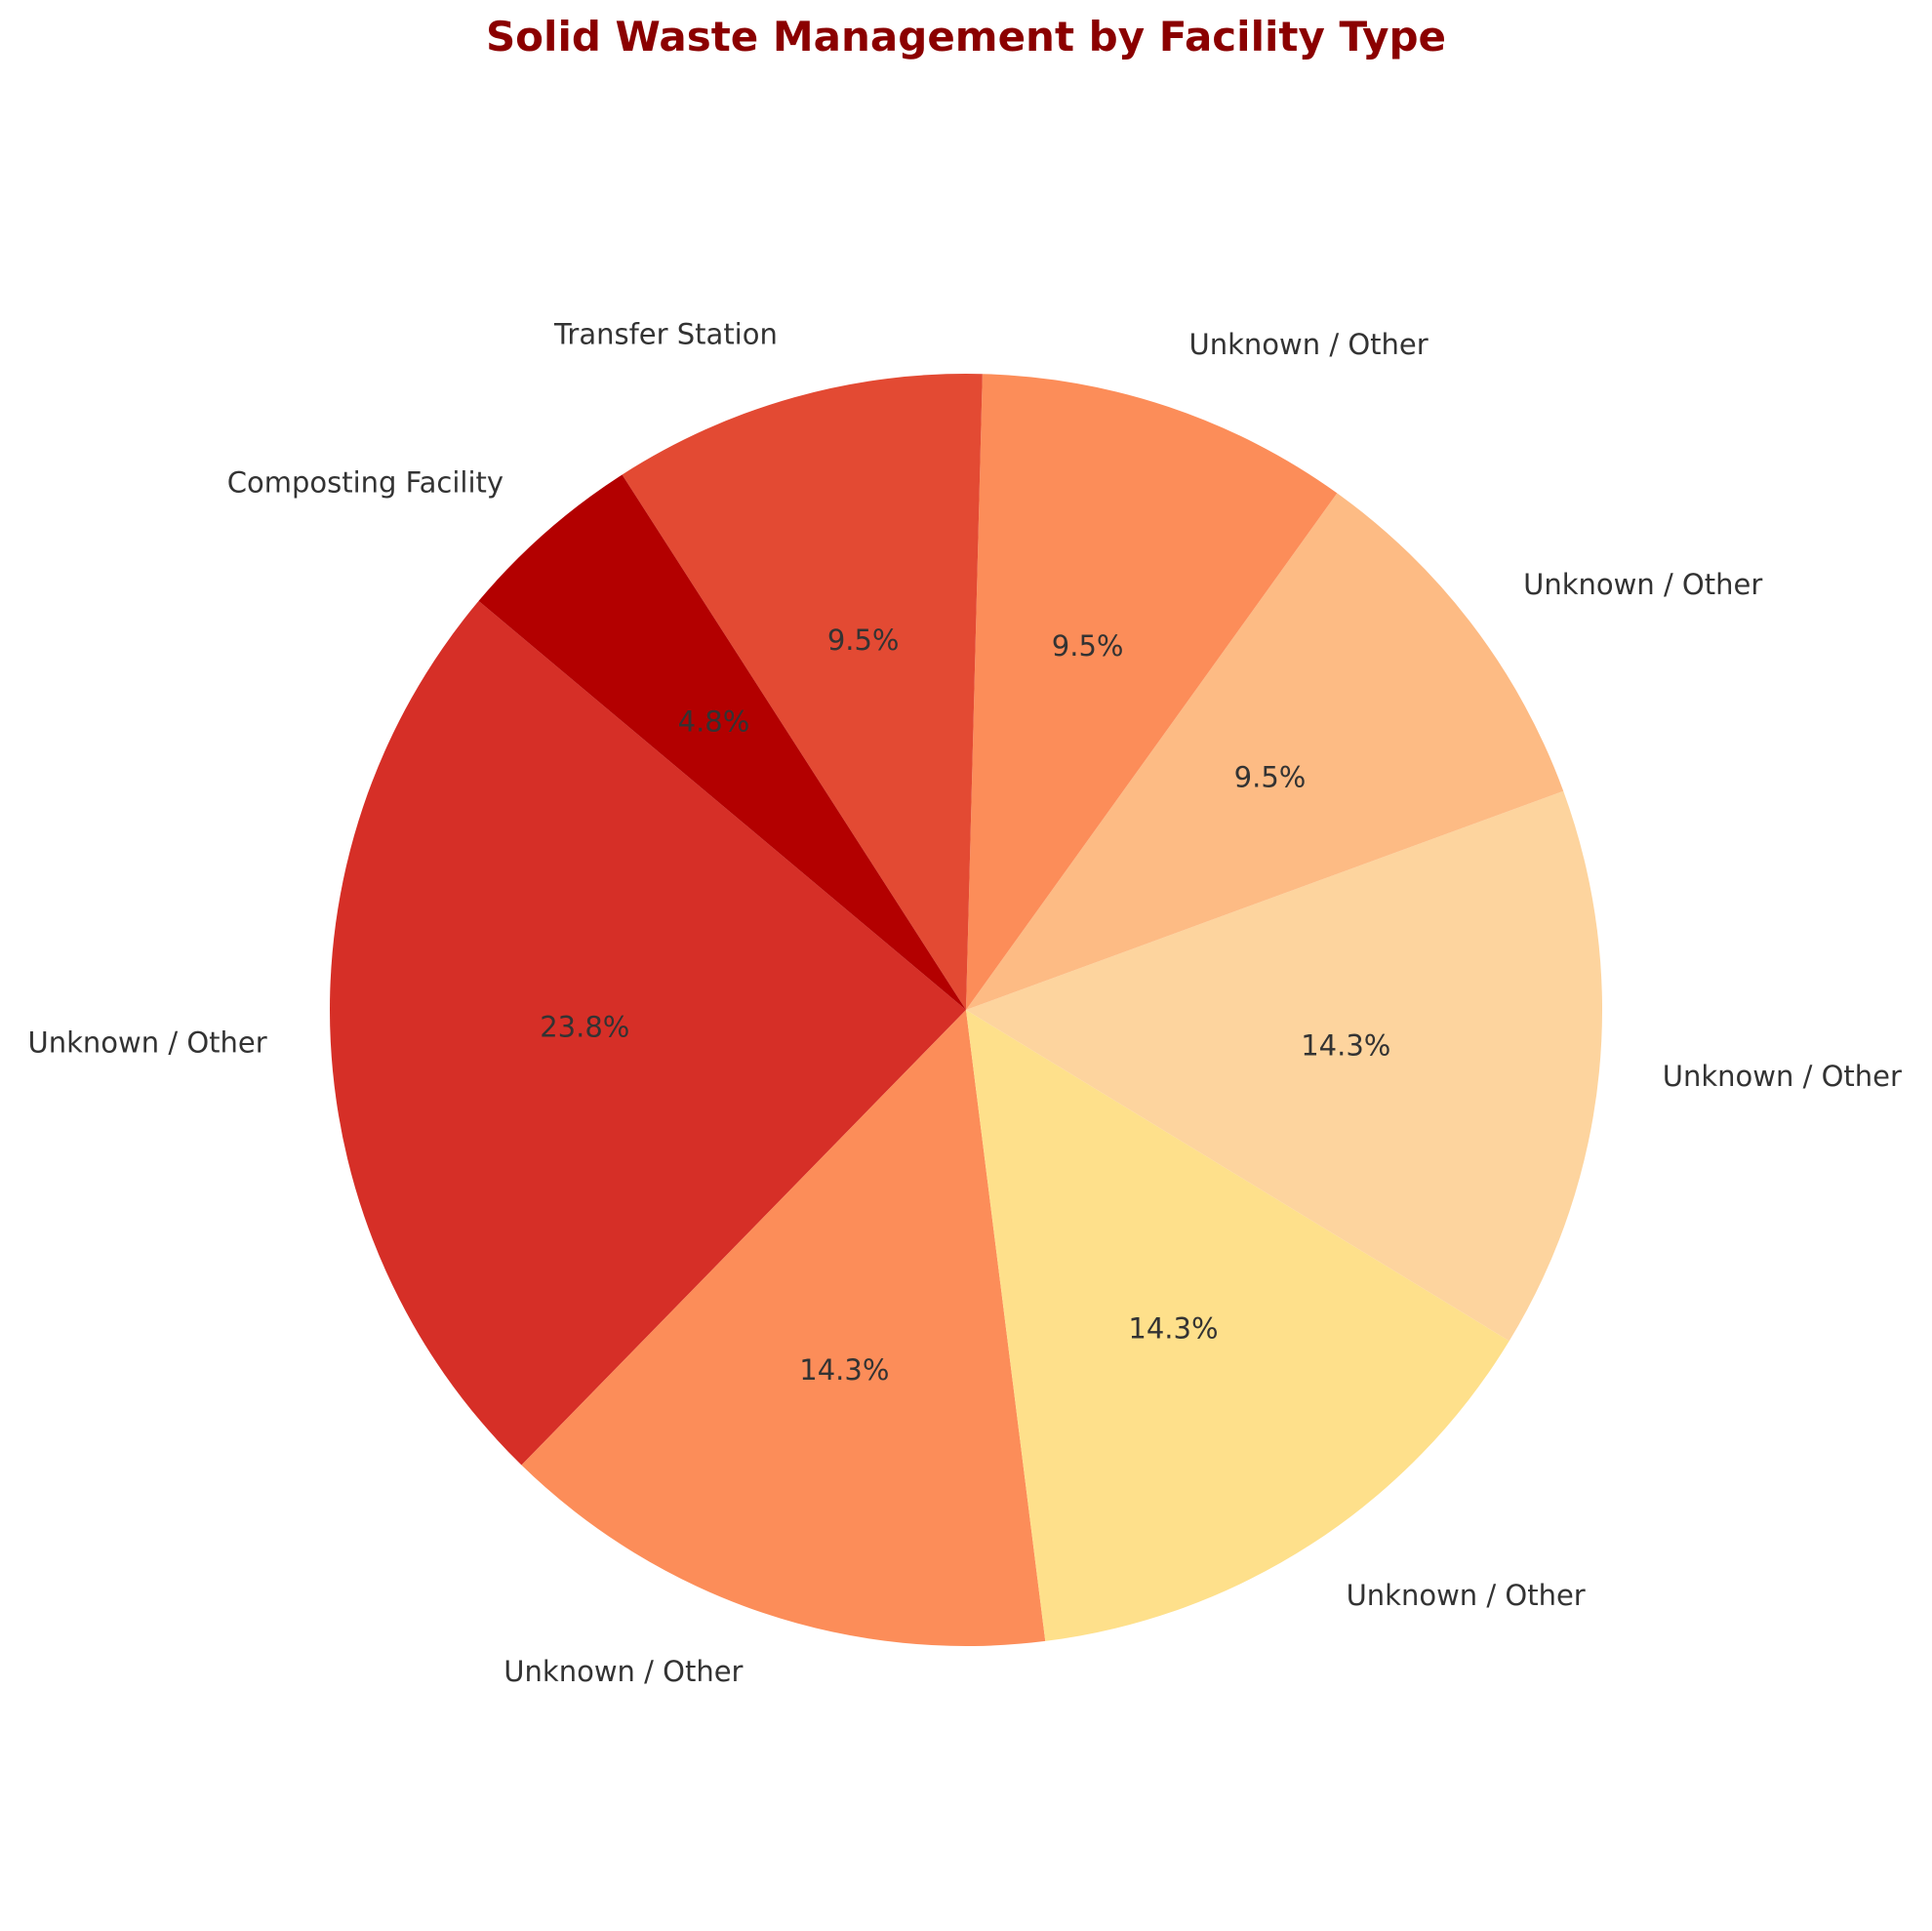 The width and height of the screenshot is (1932, 1931). What do you see at coordinates (365, 483) in the screenshot?
I see `slice-label: Composting Facility` at bounding box center [365, 483].